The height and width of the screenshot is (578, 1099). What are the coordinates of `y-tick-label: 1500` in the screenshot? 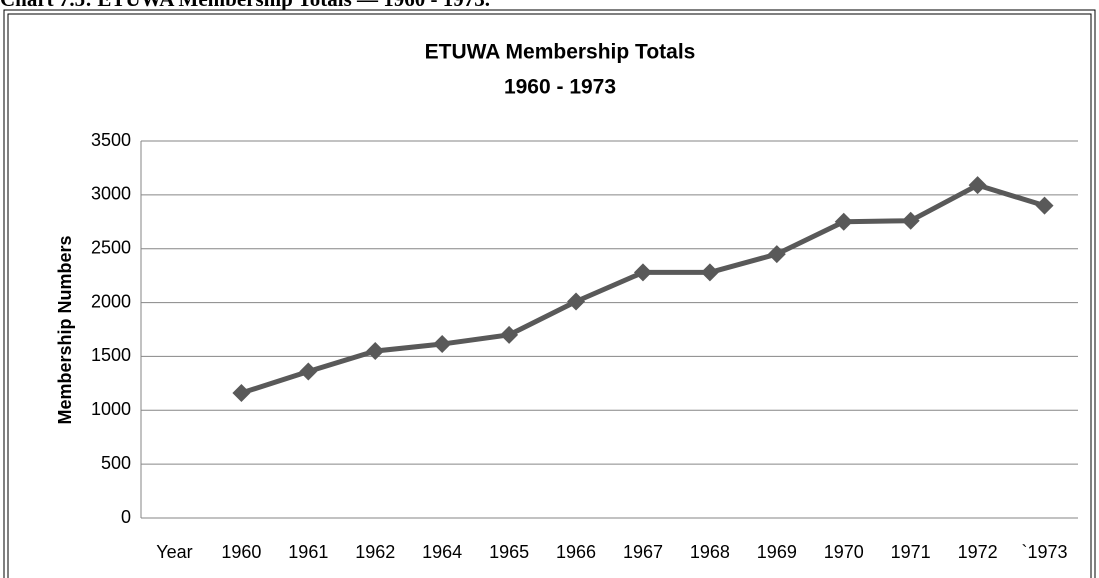 It's located at (111, 355).